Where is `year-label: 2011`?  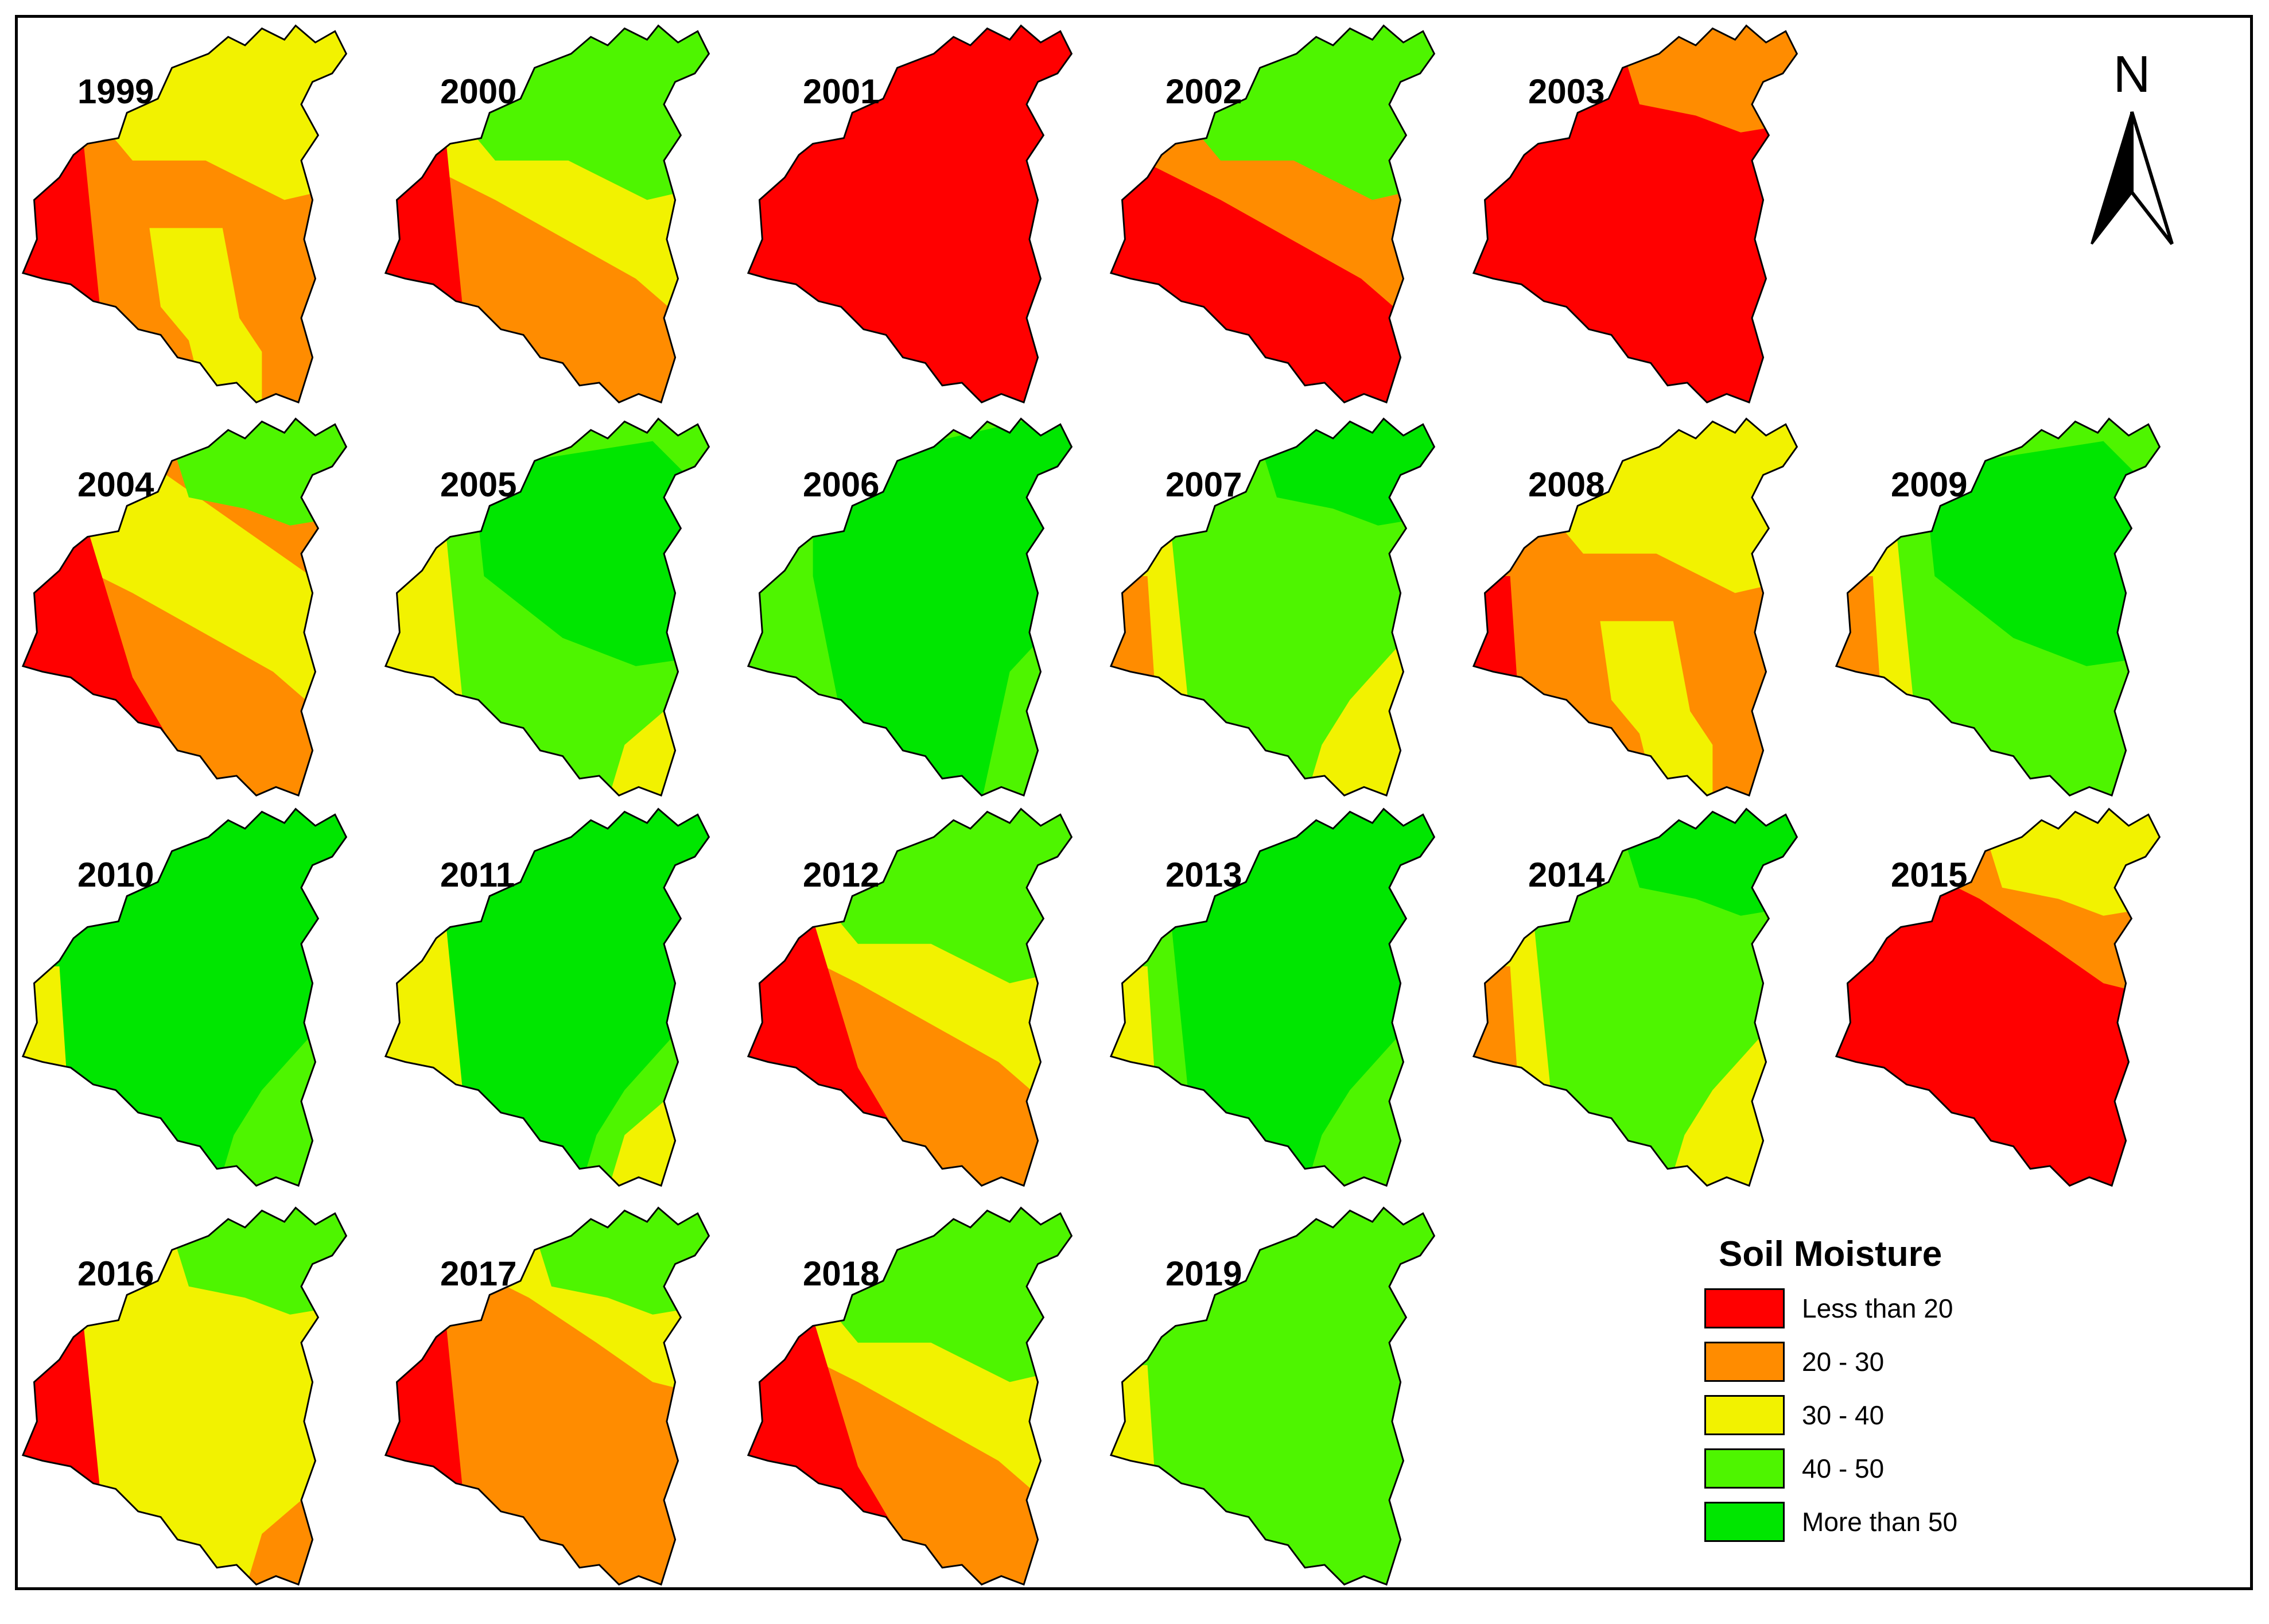
year-label: 2011 is located at coordinates (477, 875).